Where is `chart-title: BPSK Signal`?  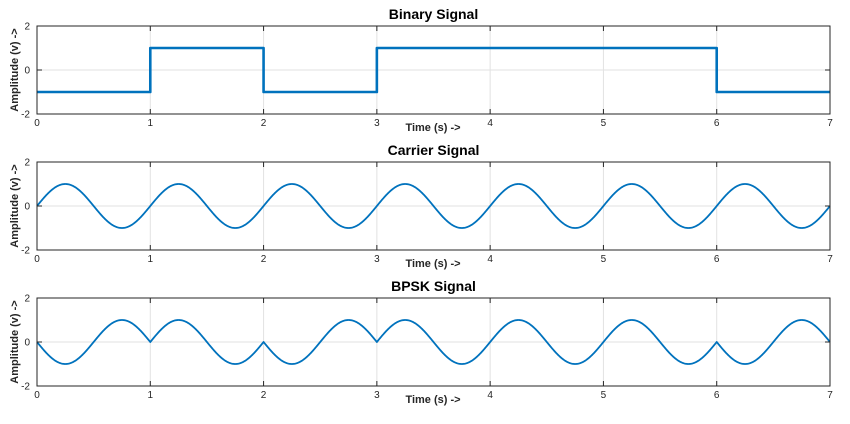 chart-title: BPSK Signal is located at coordinates (433, 286).